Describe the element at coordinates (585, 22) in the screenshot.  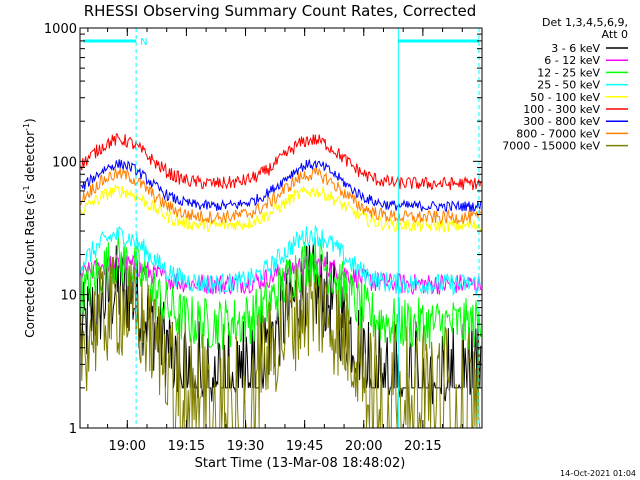
I see `legend-header-line1: Det 1,3,4,5,6,9,` at that location.